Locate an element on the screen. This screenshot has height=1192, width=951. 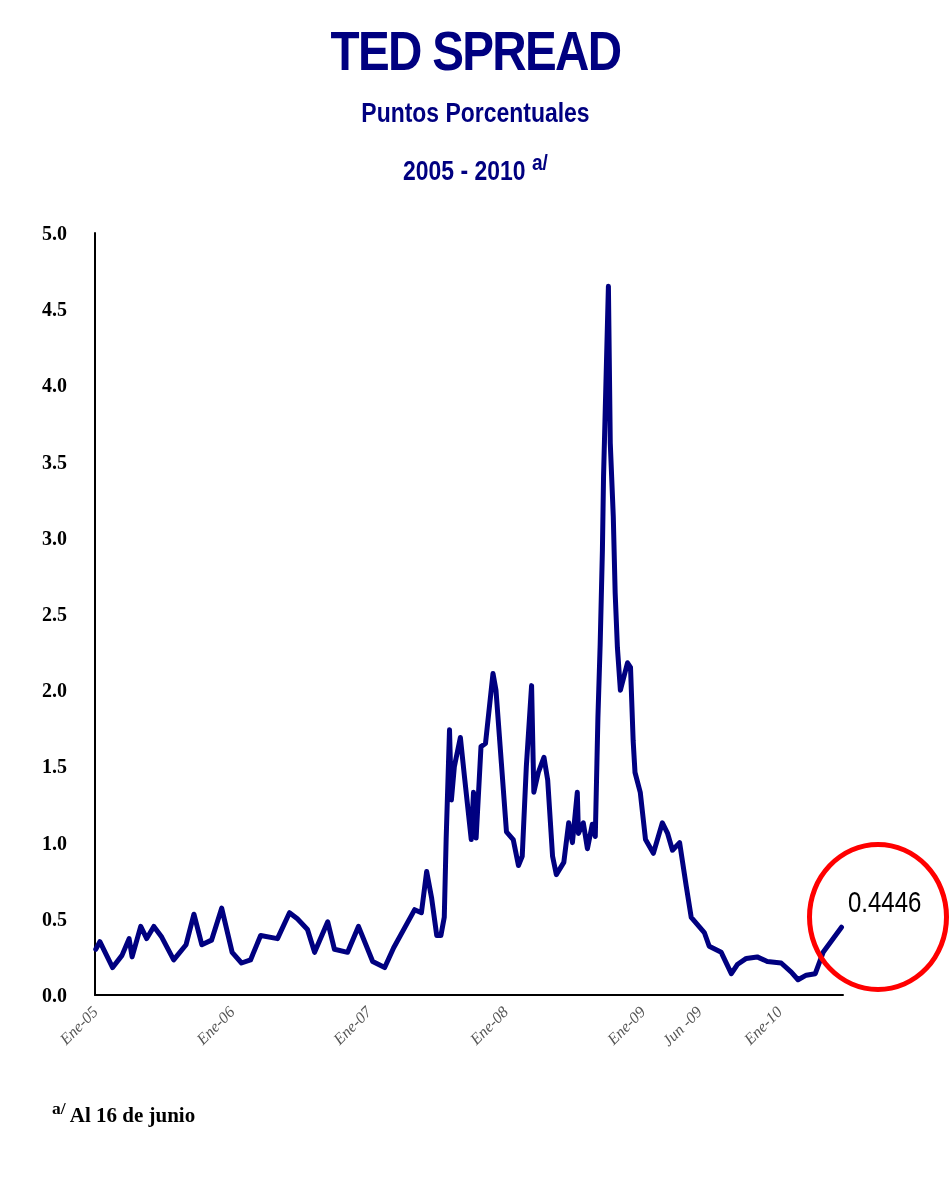
y-tick-label: 3.5 is located at coordinates (54, 461).